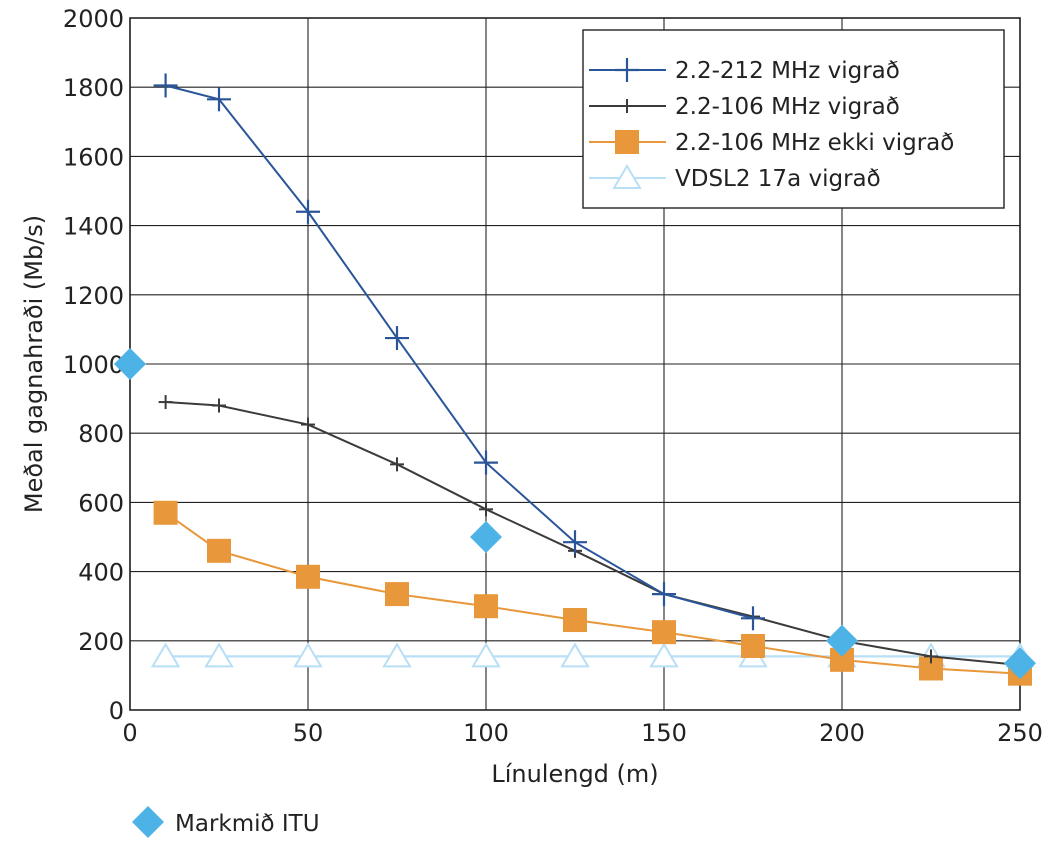 Image resolution: width=1051 pixels, height=843 pixels. What do you see at coordinates (582, 733) in the screenshot?
I see `x-tick-labels: 0 50 100 150 200 250` at bounding box center [582, 733].